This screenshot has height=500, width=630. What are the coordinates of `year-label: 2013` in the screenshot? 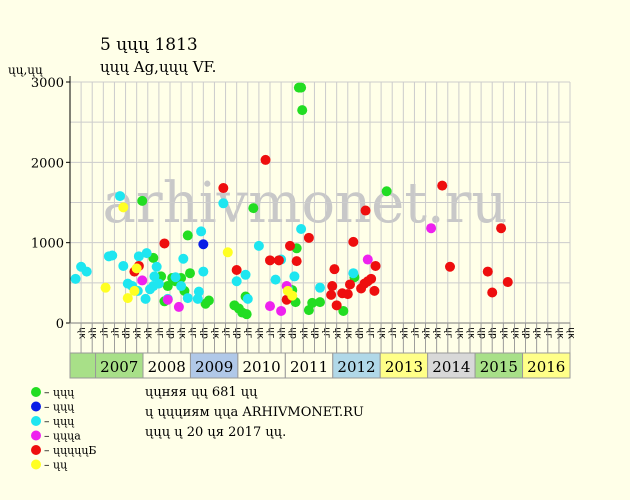 It's located at (404, 367).